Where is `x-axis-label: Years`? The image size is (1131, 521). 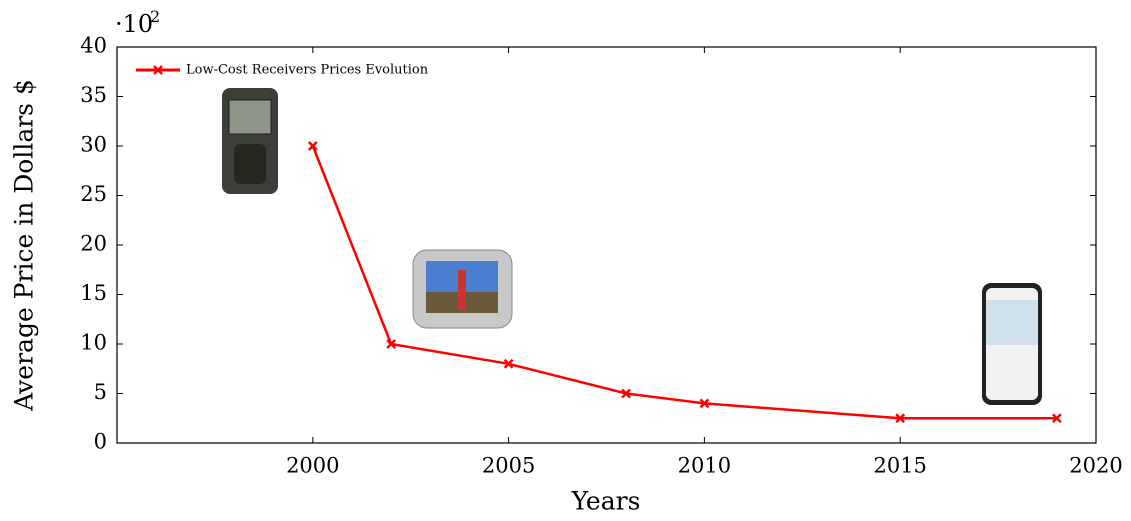
x-axis-label: Years is located at coordinates (606, 501).